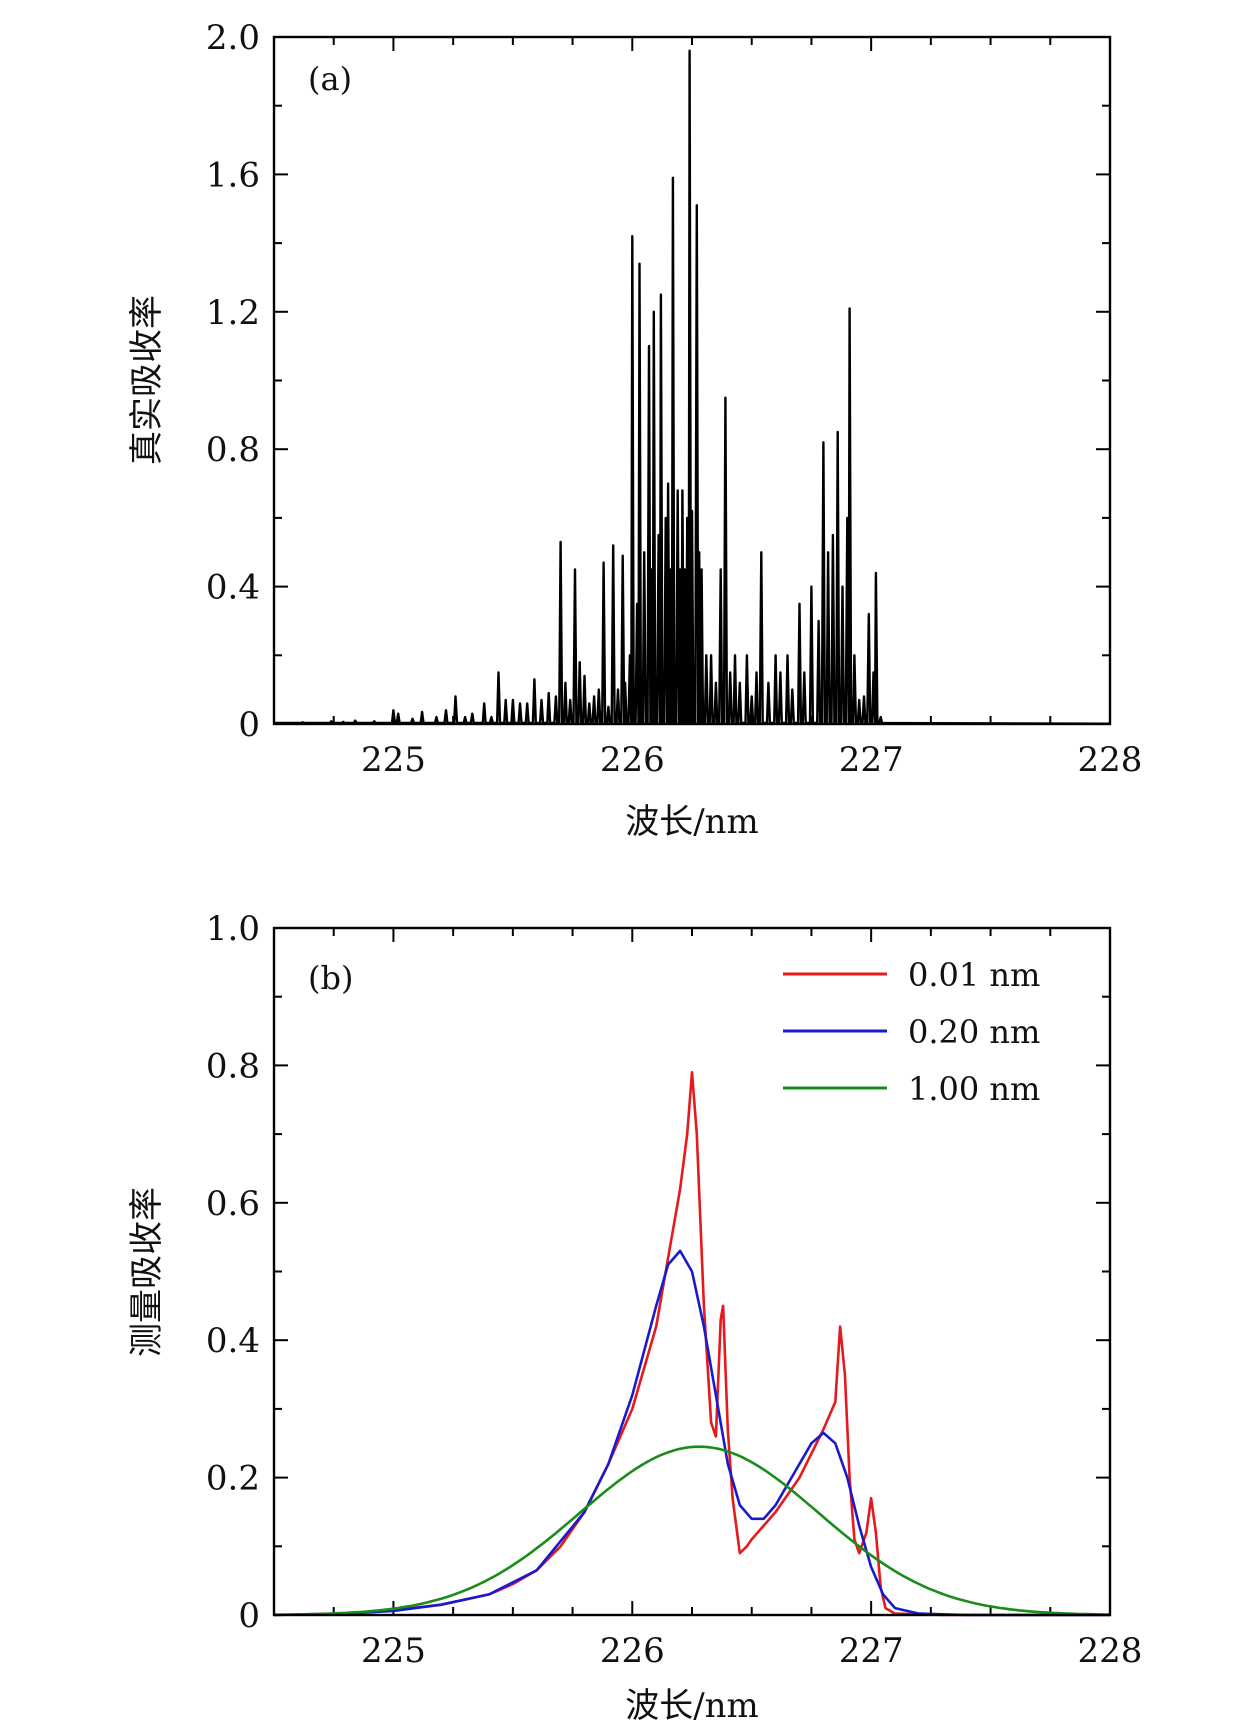 The image size is (1260, 1732). Describe the element at coordinates (393, 1651) in the screenshot. I see `panel-b-x-tick-label: 225` at that location.